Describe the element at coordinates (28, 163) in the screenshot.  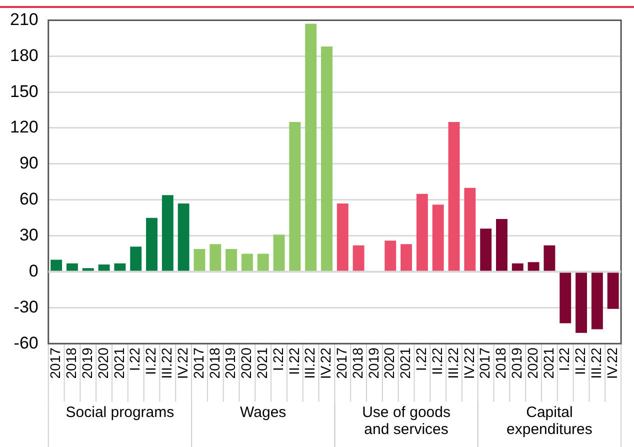
I see `y-tick-label: 90` at that location.